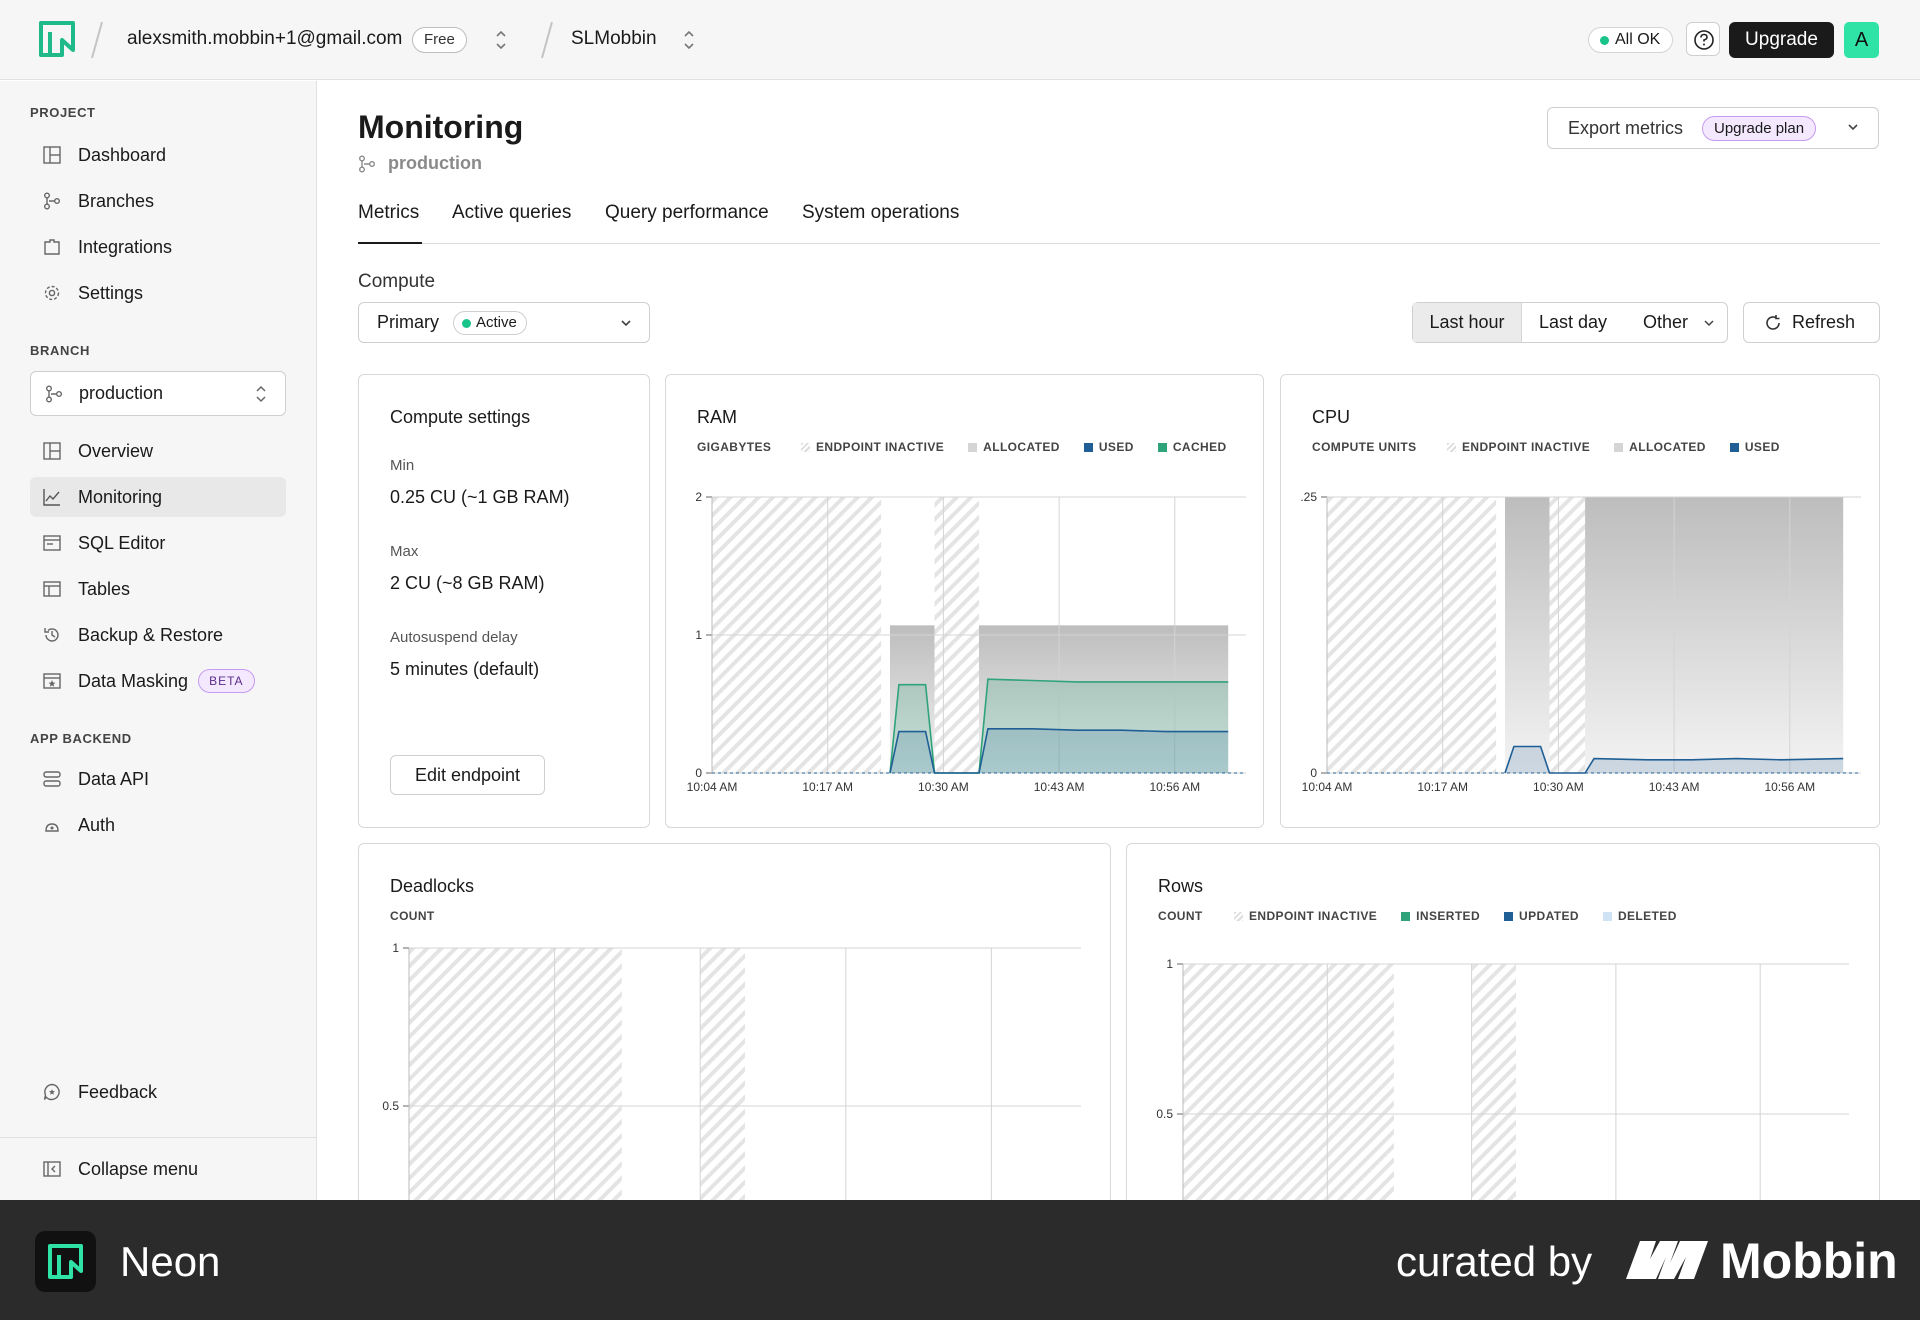 This screenshot has width=1920, height=1320. Describe the element at coordinates (52, 779) in the screenshot. I see `data-api-icon` at that location.